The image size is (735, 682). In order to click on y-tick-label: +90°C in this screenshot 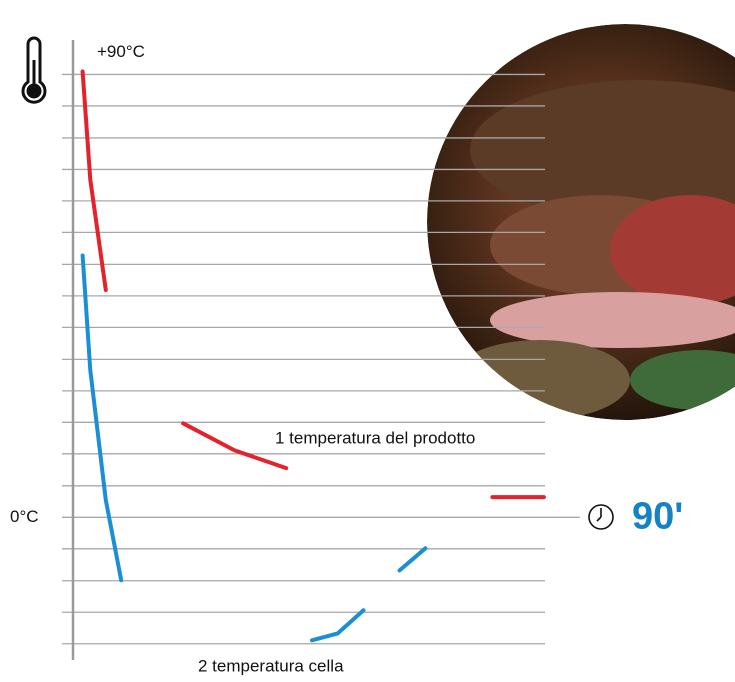, I will do `click(121, 51)`.